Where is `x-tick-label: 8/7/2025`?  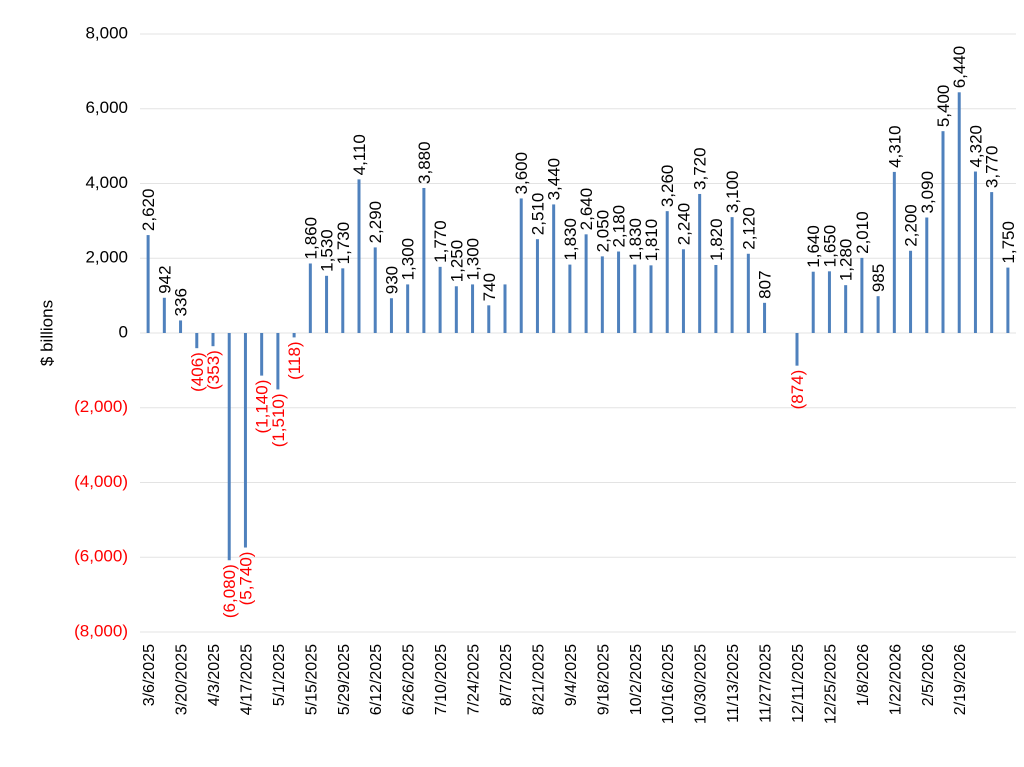
x-tick-label: 8/7/2025 is located at coordinates (506, 675).